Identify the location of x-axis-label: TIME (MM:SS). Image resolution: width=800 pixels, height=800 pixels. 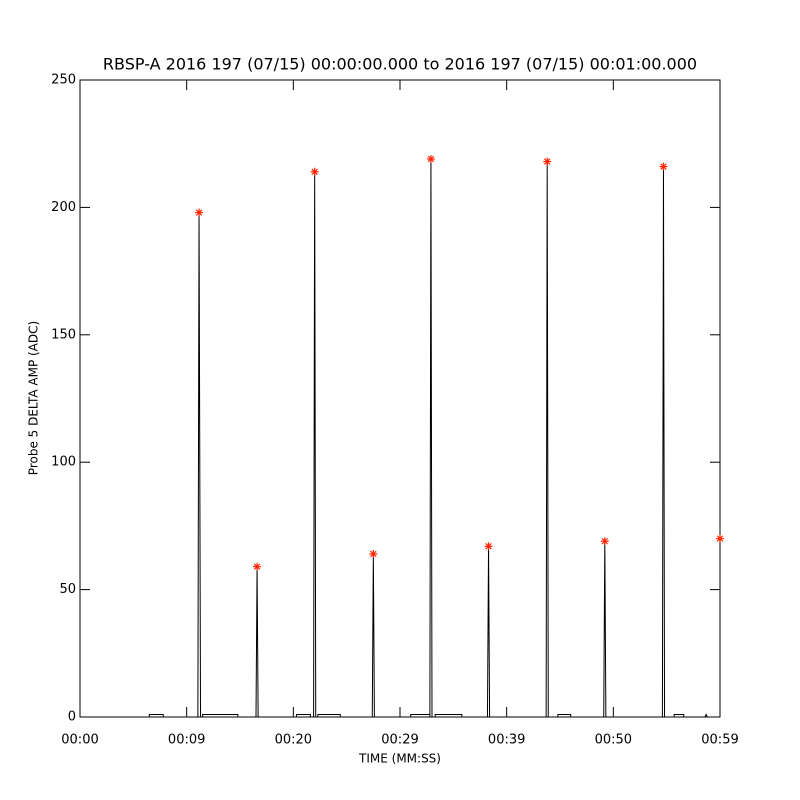
(399, 759).